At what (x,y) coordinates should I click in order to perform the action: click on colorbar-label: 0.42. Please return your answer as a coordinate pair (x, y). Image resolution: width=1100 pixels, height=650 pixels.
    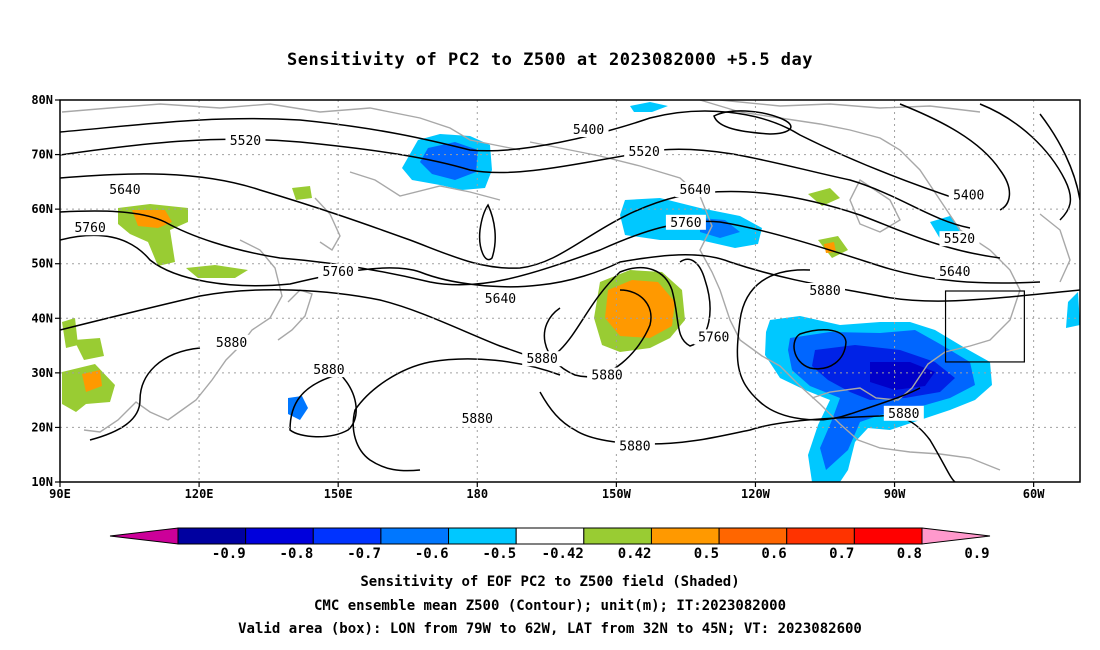
    Looking at the image, I should click on (635, 554).